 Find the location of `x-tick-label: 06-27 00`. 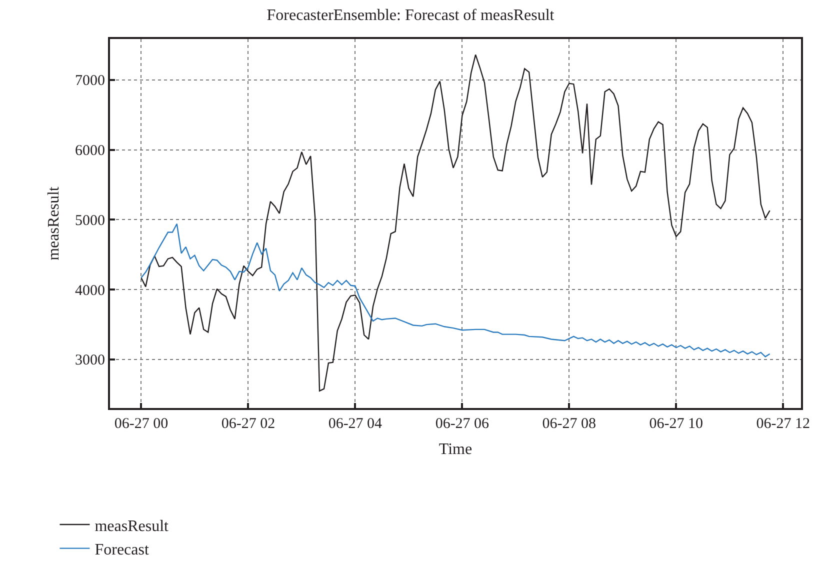

x-tick-label: 06-27 00 is located at coordinates (141, 424).